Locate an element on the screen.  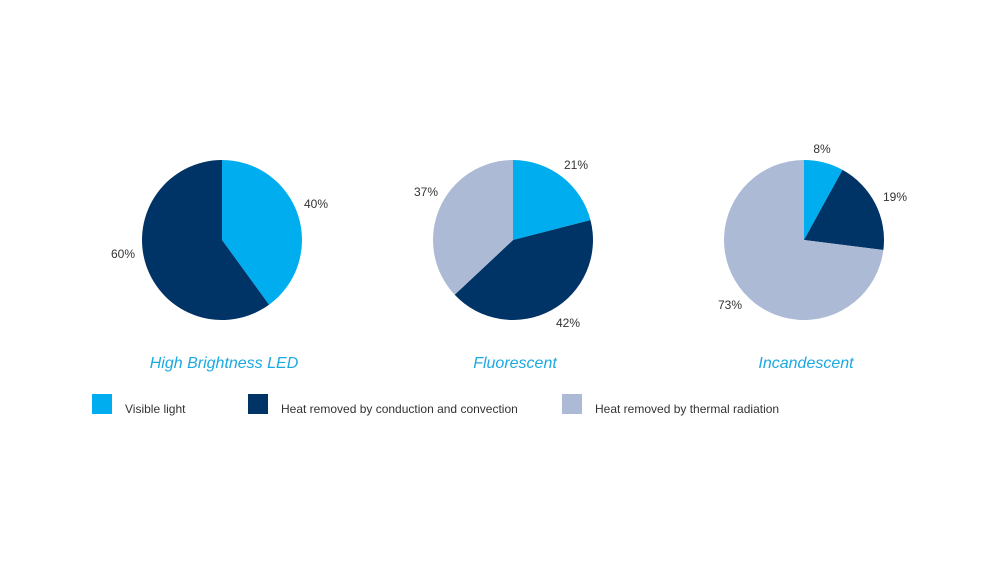
pie-chart-incandescent: 8% 19% 73% Incandescent is located at coordinates (812, 257).